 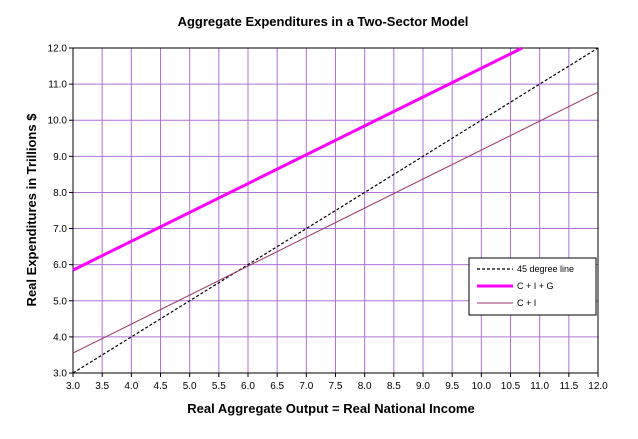 What do you see at coordinates (598, 386) in the screenshot?
I see `x-tick-label: 12.0` at bounding box center [598, 386].